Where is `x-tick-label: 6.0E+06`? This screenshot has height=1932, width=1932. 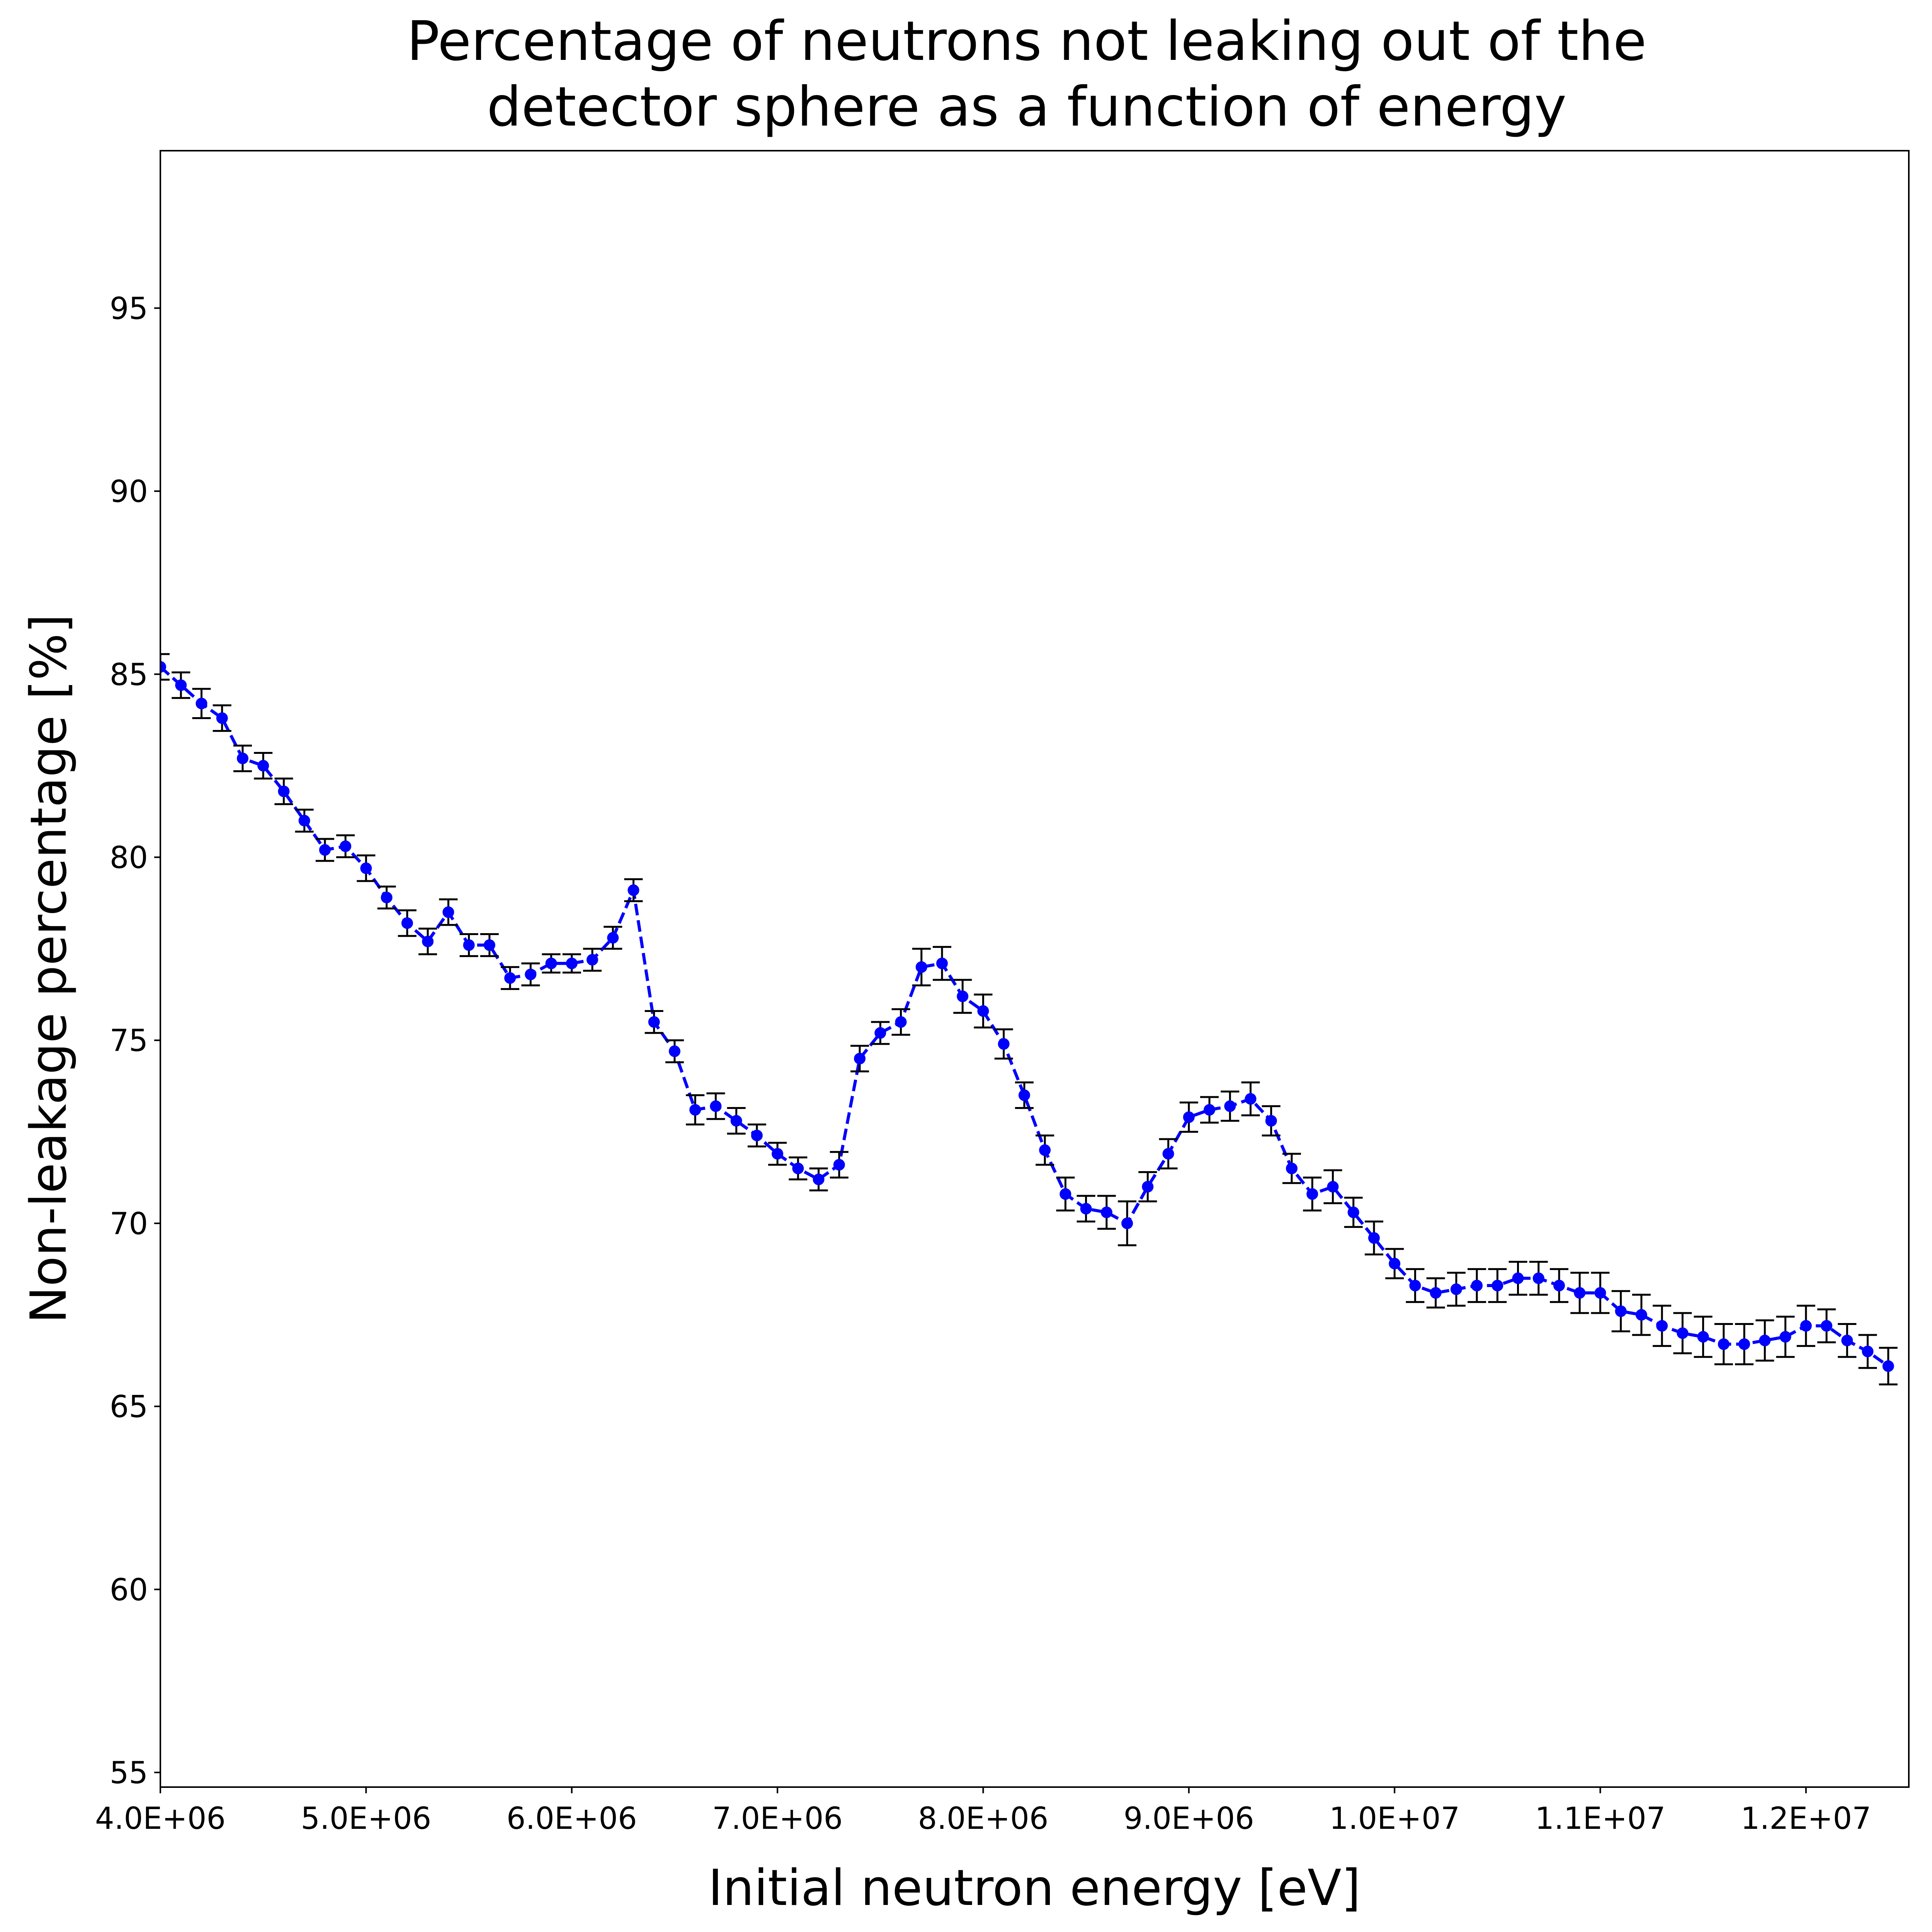 x-tick-label: 6.0E+06 is located at coordinates (572, 1818).